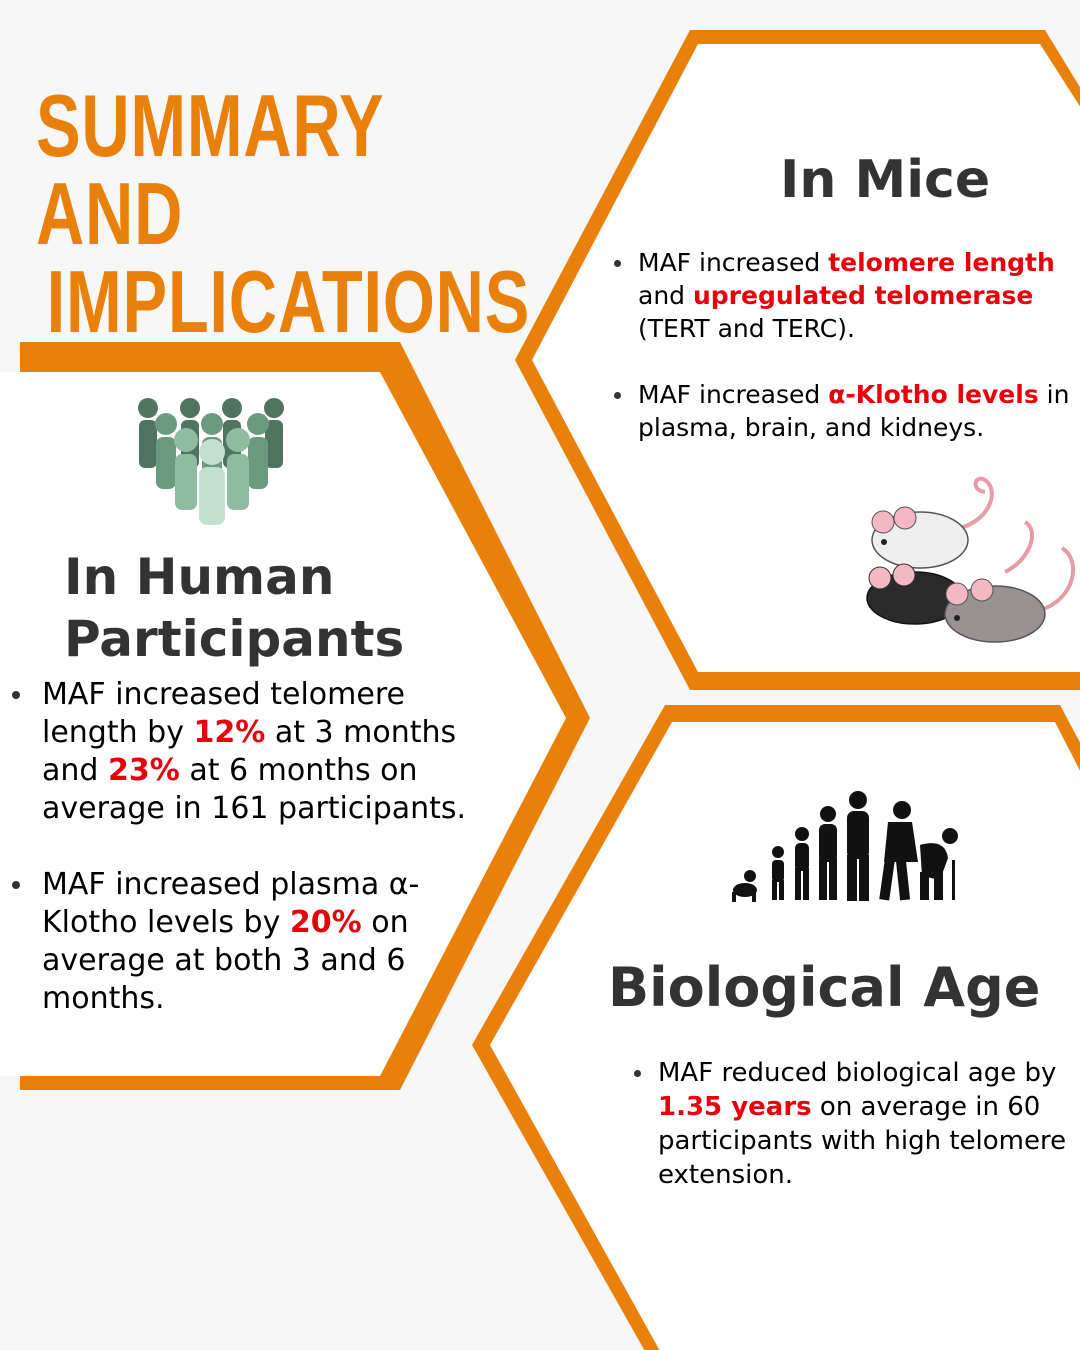  What do you see at coordinates (845, 846) in the screenshot?
I see `human-evolution-silhouettes-icon` at bounding box center [845, 846].